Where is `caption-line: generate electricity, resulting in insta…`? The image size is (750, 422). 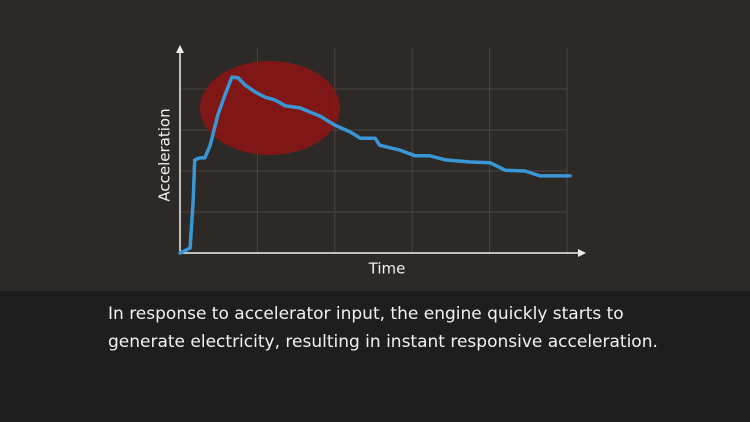
caption-line: generate electricity, resulting in insta… is located at coordinates (383, 342).